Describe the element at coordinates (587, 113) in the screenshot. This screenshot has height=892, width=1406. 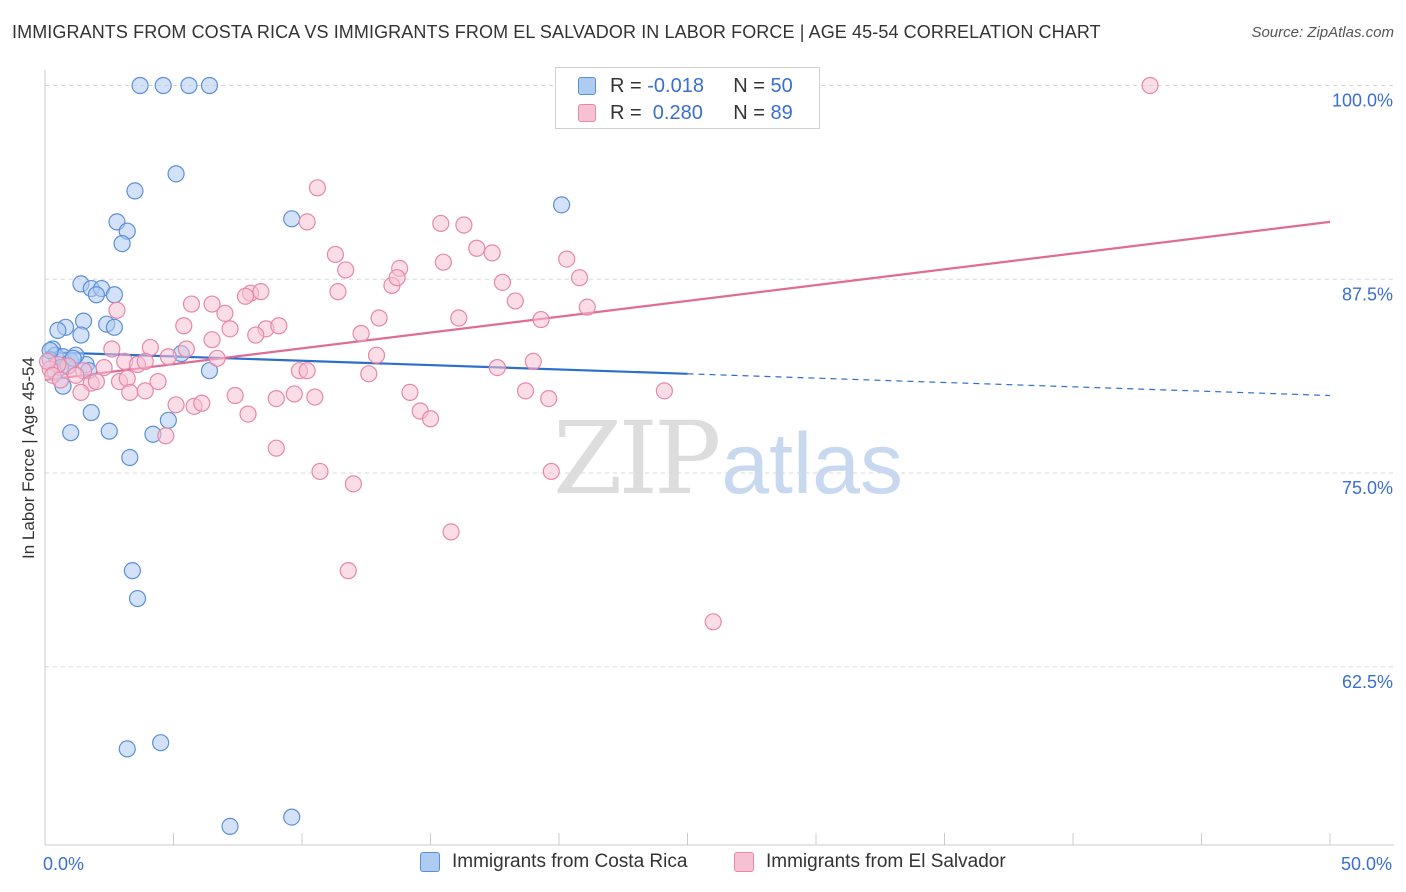
I see `legend-swatch-pink` at that location.